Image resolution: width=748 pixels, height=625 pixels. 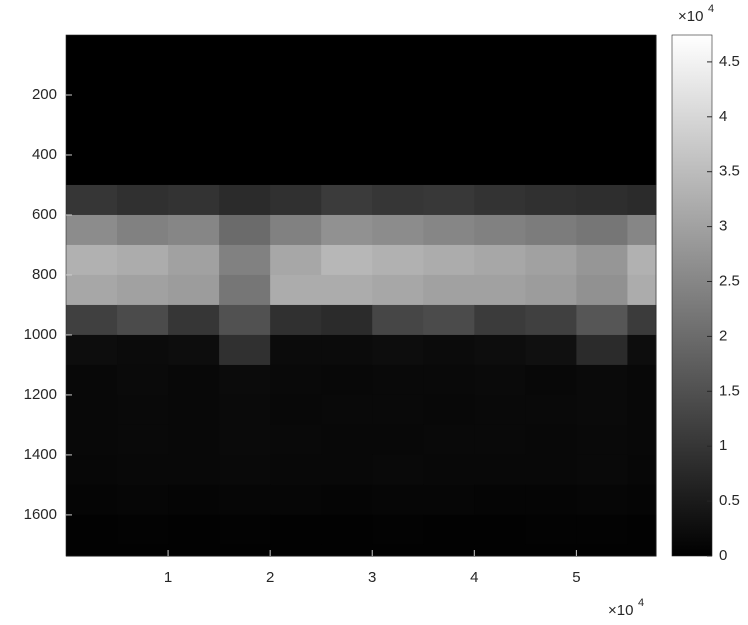 What do you see at coordinates (620, 610) in the screenshot?
I see `x-exponent-base: ×10` at bounding box center [620, 610].